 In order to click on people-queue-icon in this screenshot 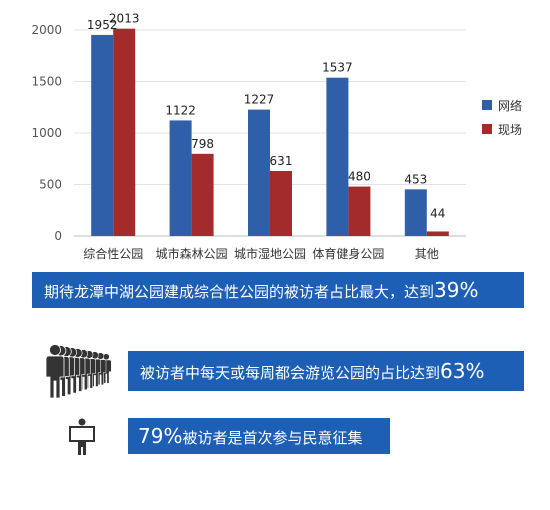, I will do `click(78, 371)`.